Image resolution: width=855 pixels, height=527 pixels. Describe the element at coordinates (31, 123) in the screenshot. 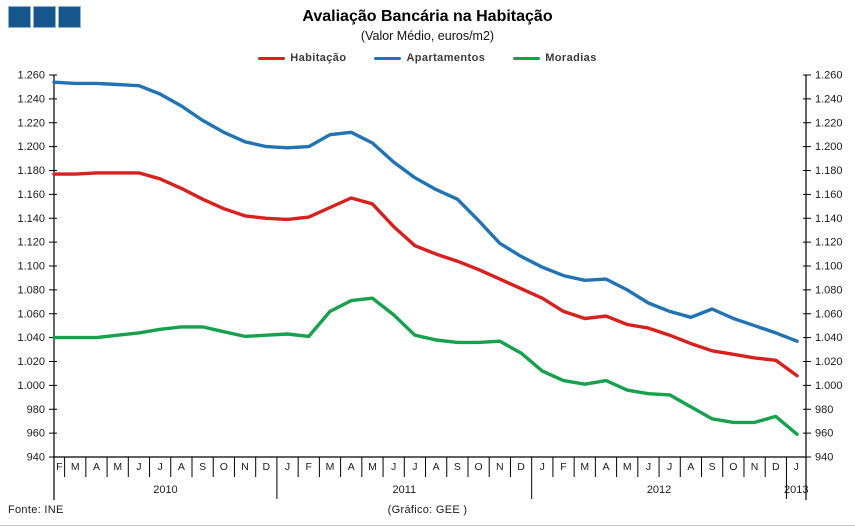

I see `y-tick-label-left: 1.220` at that location.